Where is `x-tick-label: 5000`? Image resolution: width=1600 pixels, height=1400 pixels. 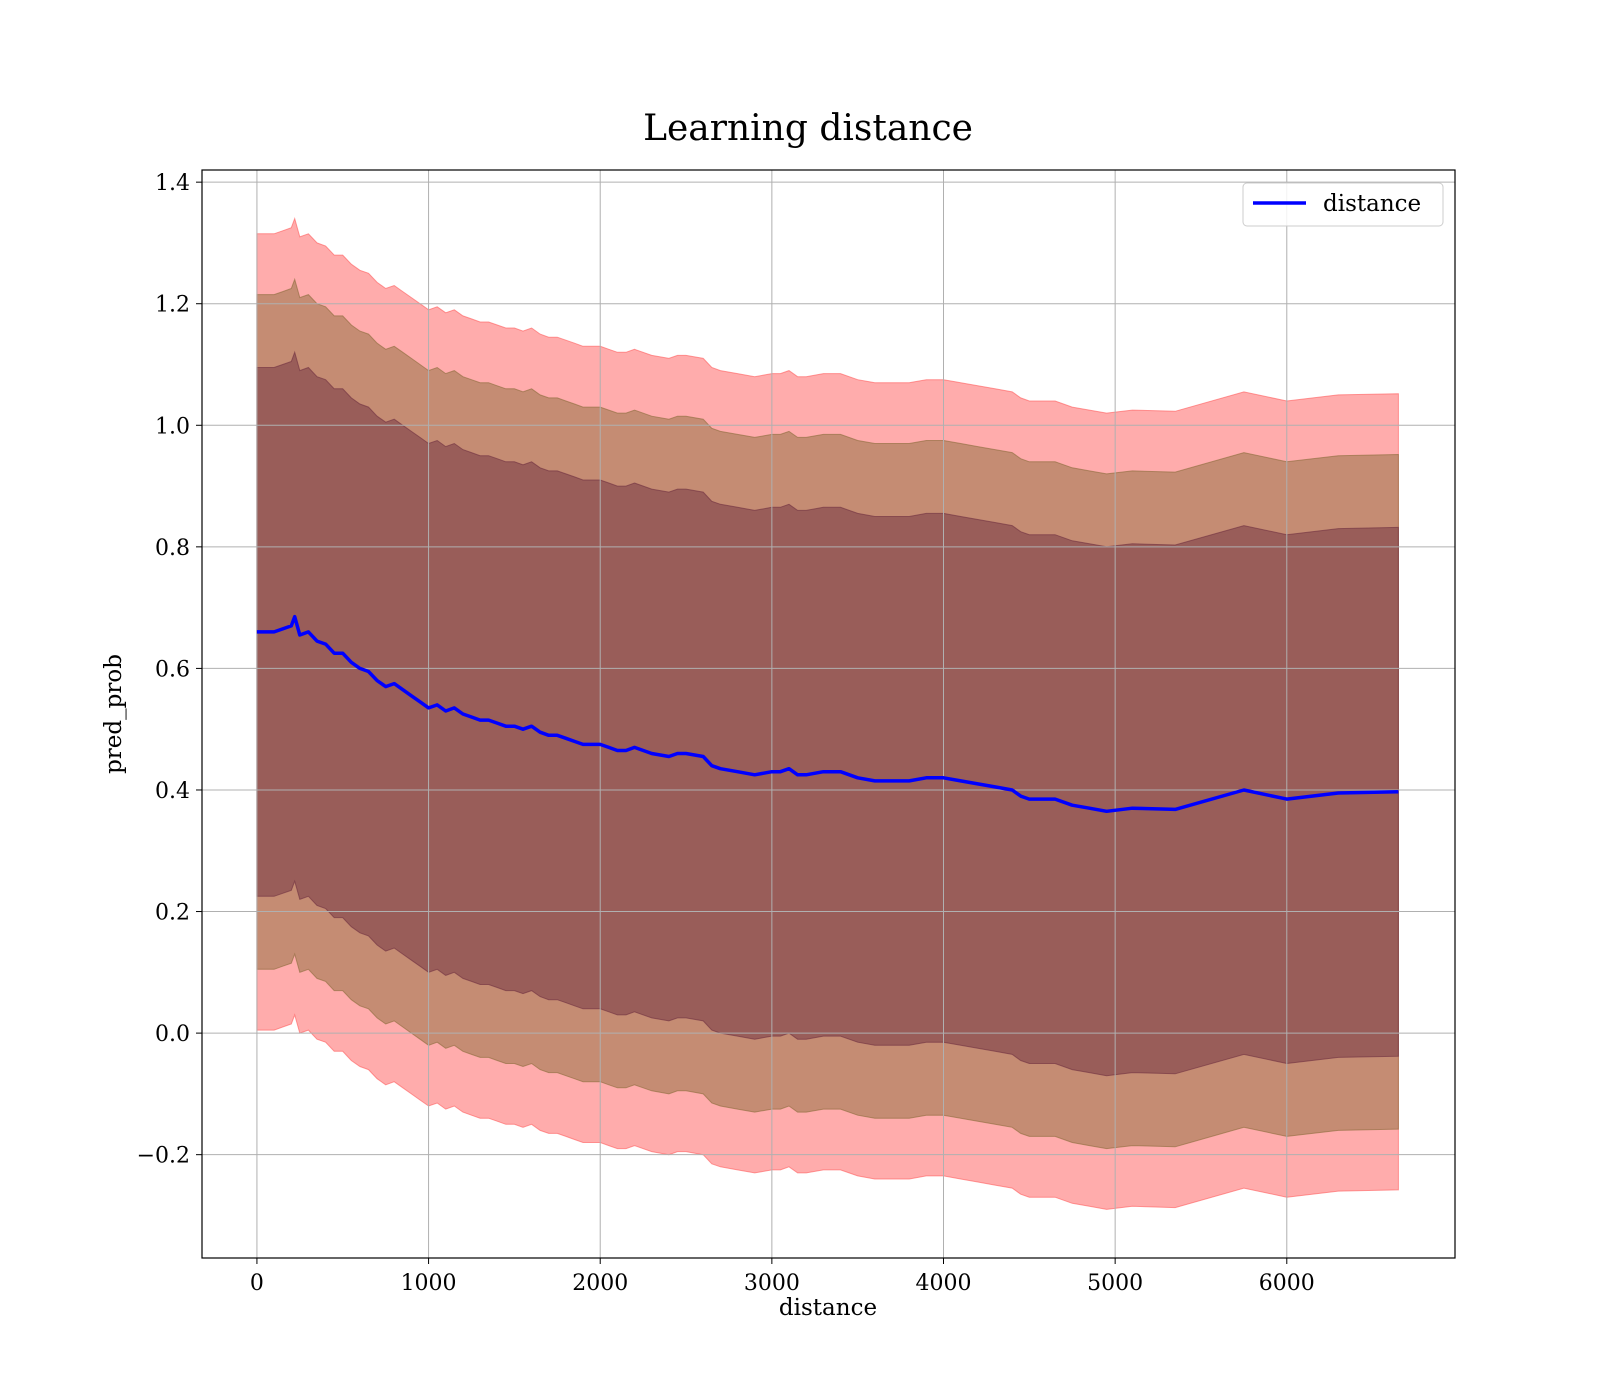 x-tick-label: 5000 is located at coordinates (1115, 1283).